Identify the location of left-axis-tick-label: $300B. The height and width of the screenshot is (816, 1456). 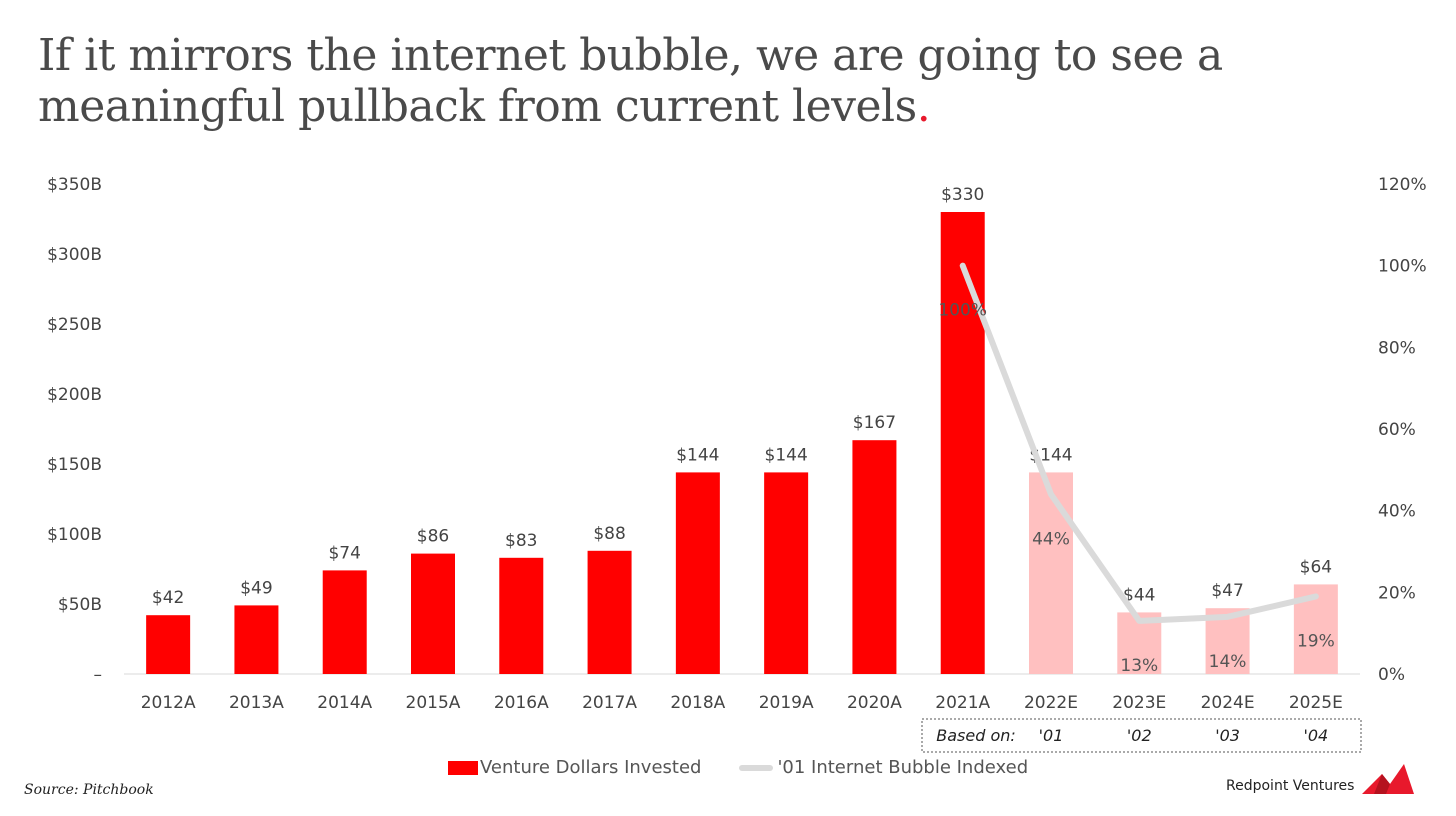
(74, 255).